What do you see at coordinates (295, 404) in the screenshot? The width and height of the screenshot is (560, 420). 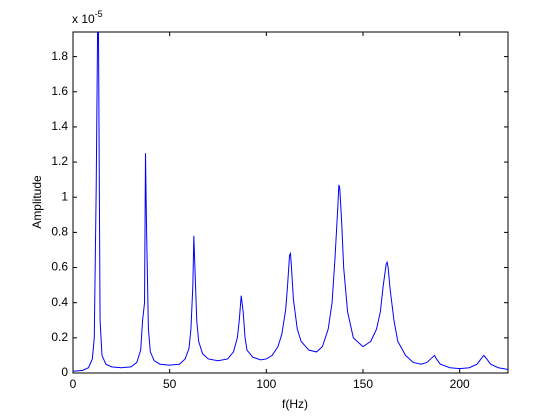 I see `x-axis-label: f(Hz)` at bounding box center [295, 404].